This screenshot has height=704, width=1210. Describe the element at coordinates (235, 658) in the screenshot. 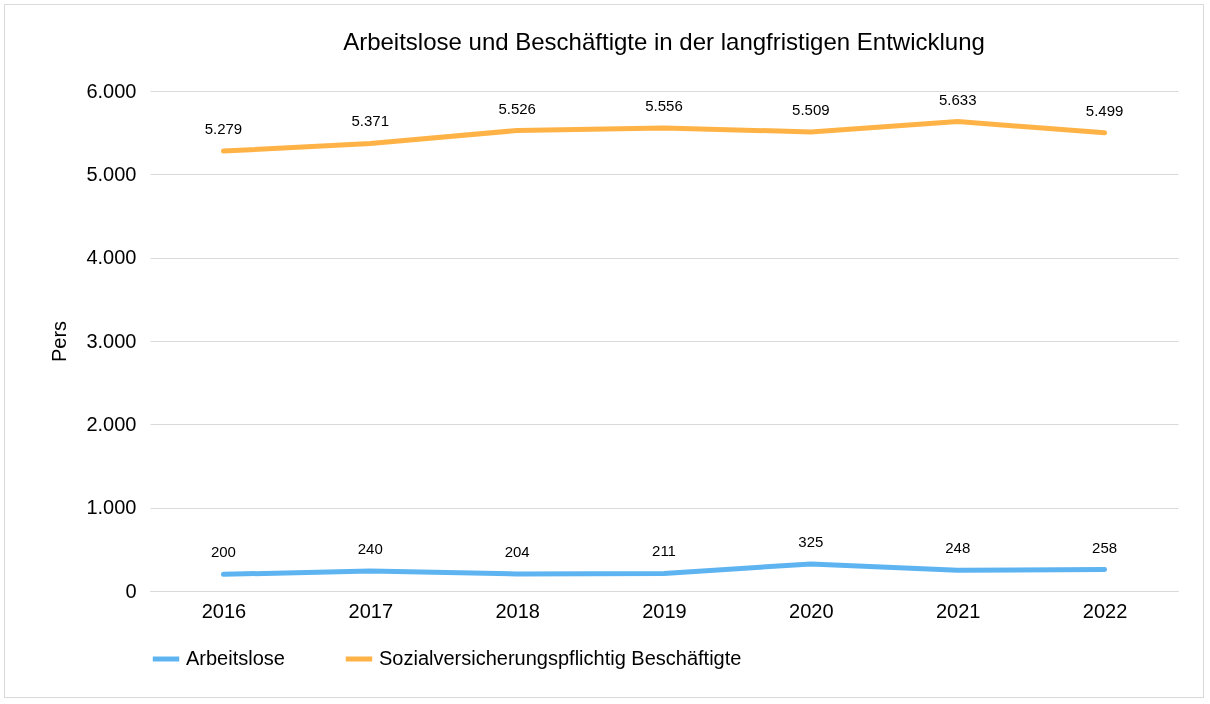

I see `legend-label: Arbeitslose` at that location.